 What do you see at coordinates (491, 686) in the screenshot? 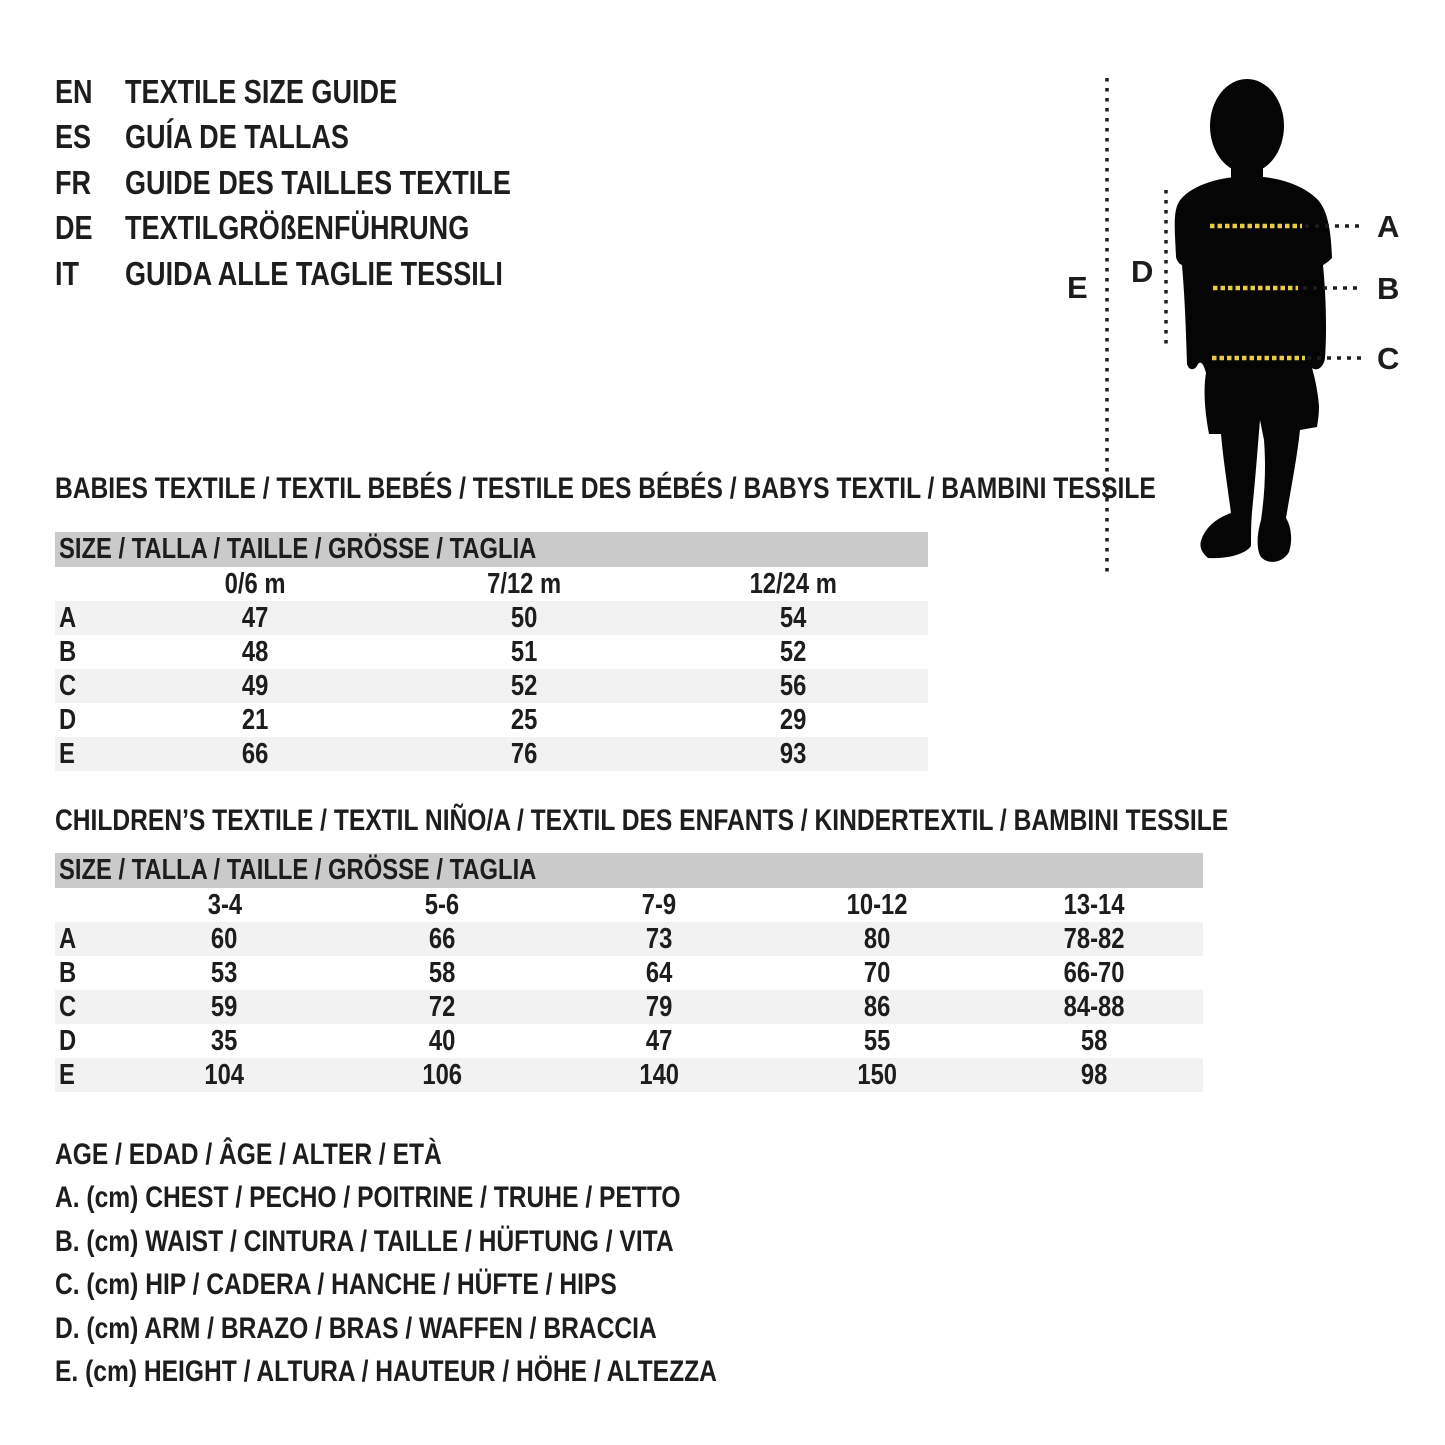
I see `table-row: C 49 52 56` at bounding box center [491, 686].